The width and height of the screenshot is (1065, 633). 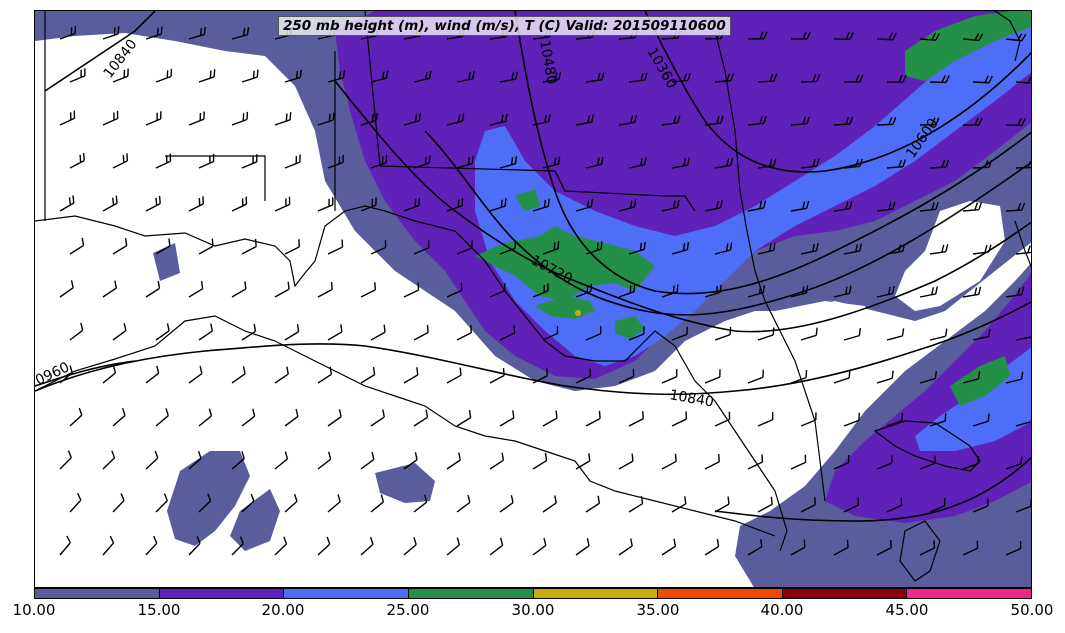 What do you see at coordinates (658, 610) in the screenshot?
I see `colorbar-tick: 35.00` at bounding box center [658, 610].